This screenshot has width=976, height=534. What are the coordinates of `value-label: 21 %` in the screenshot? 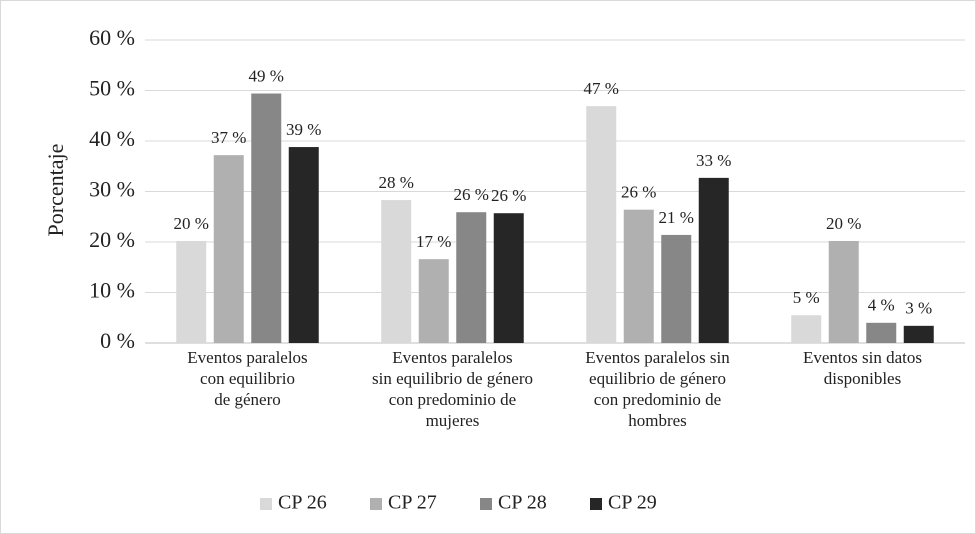 It's located at (676, 217).